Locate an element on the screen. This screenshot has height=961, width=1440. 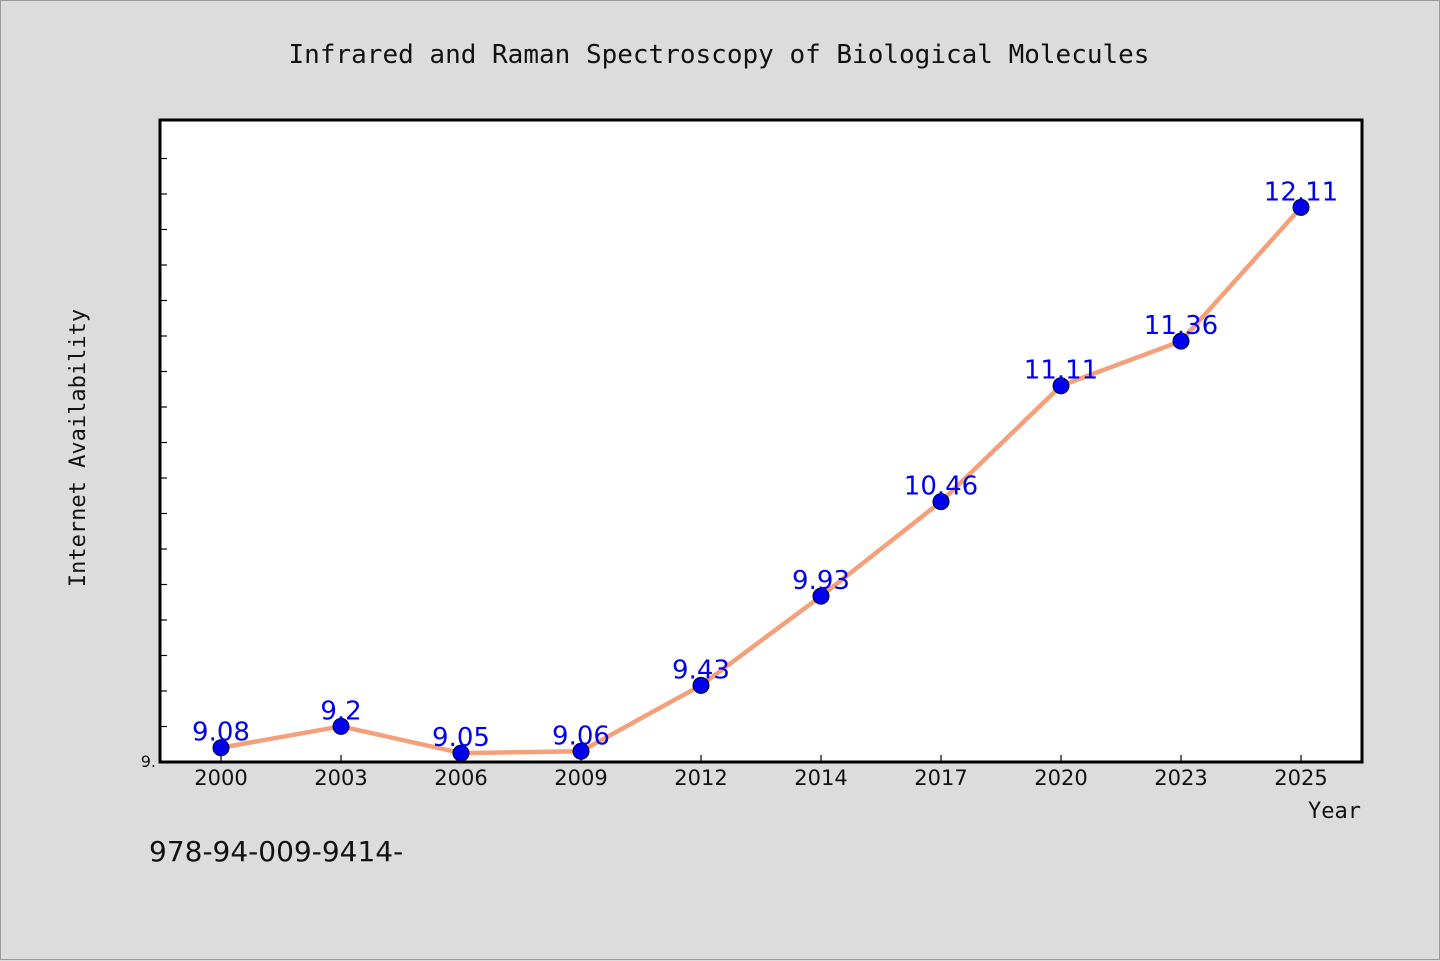
x-tick-label: 2009 is located at coordinates (580, 778).